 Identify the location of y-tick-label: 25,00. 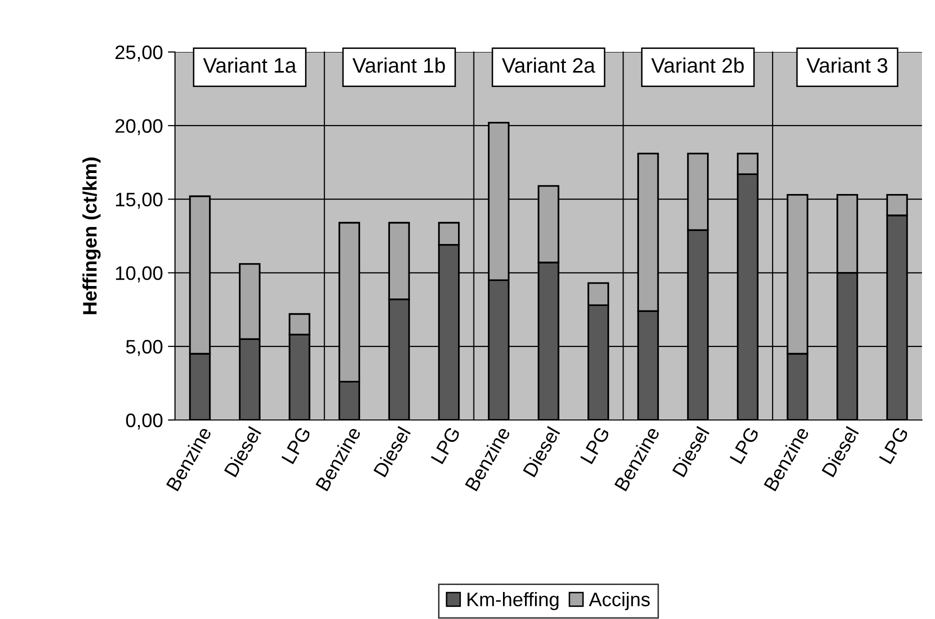
(139, 53).